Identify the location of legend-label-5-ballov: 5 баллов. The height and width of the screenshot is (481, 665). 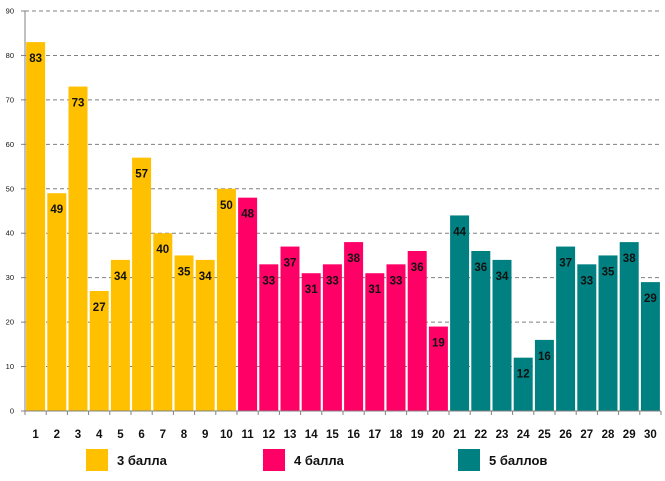
(518, 460).